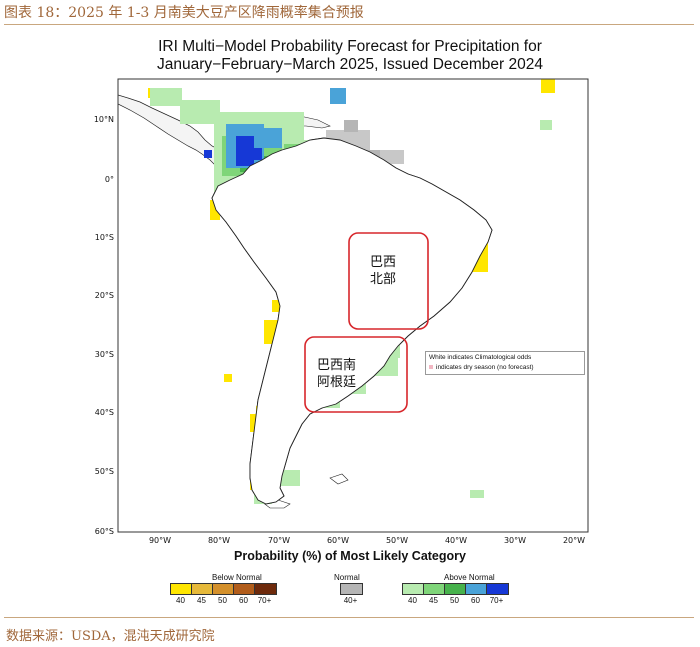 Image resolution: width=700 pixels, height=647 pixels. Describe the element at coordinates (104, 119) in the screenshot. I see `lat-label: 10°N` at that location.